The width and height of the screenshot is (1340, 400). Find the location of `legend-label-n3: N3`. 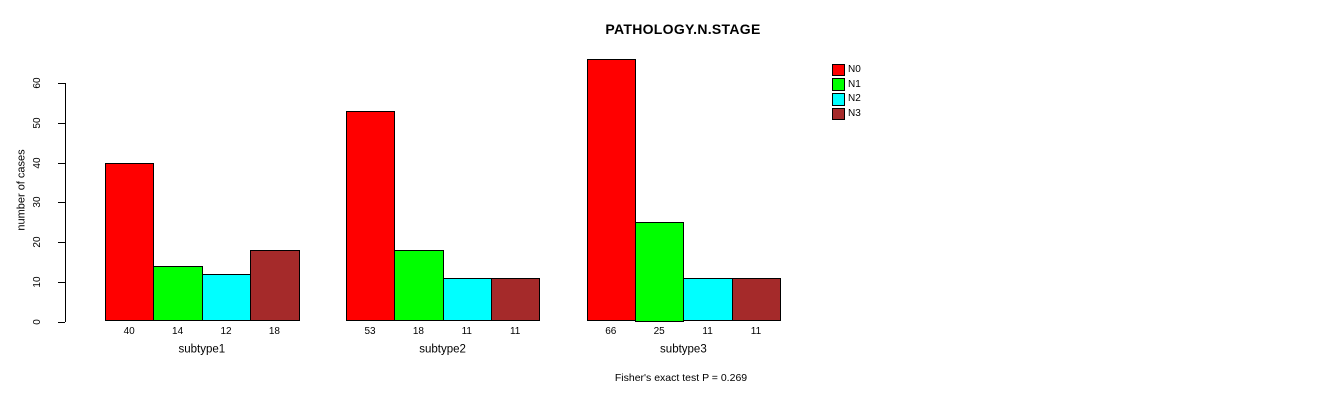

legend-label-n3: N3 is located at coordinates (854, 114).